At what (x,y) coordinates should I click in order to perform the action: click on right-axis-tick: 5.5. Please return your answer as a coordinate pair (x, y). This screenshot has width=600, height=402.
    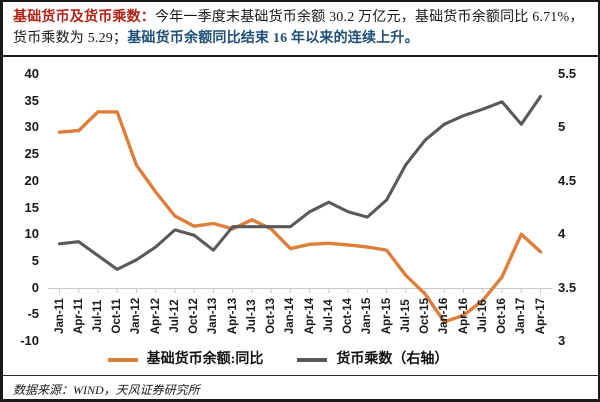
    Looking at the image, I should click on (567, 73).